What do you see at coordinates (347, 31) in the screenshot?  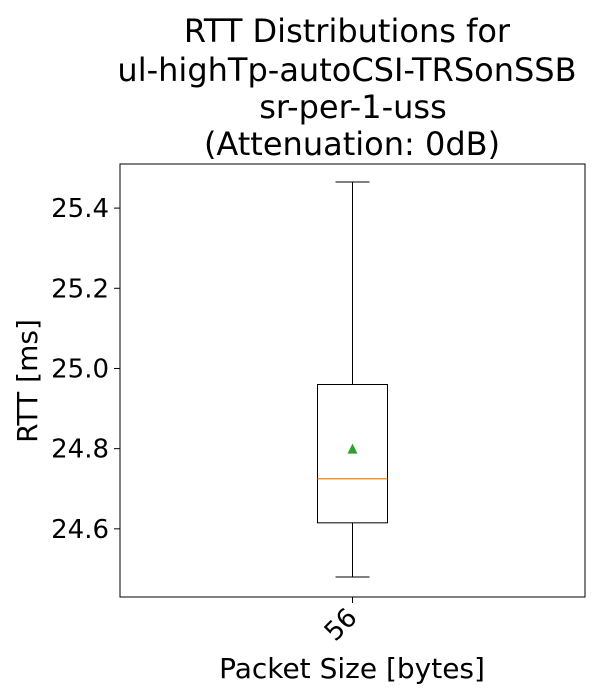 I see `chart-title-line-1: RTT Distributions for` at bounding box center [347, 31].